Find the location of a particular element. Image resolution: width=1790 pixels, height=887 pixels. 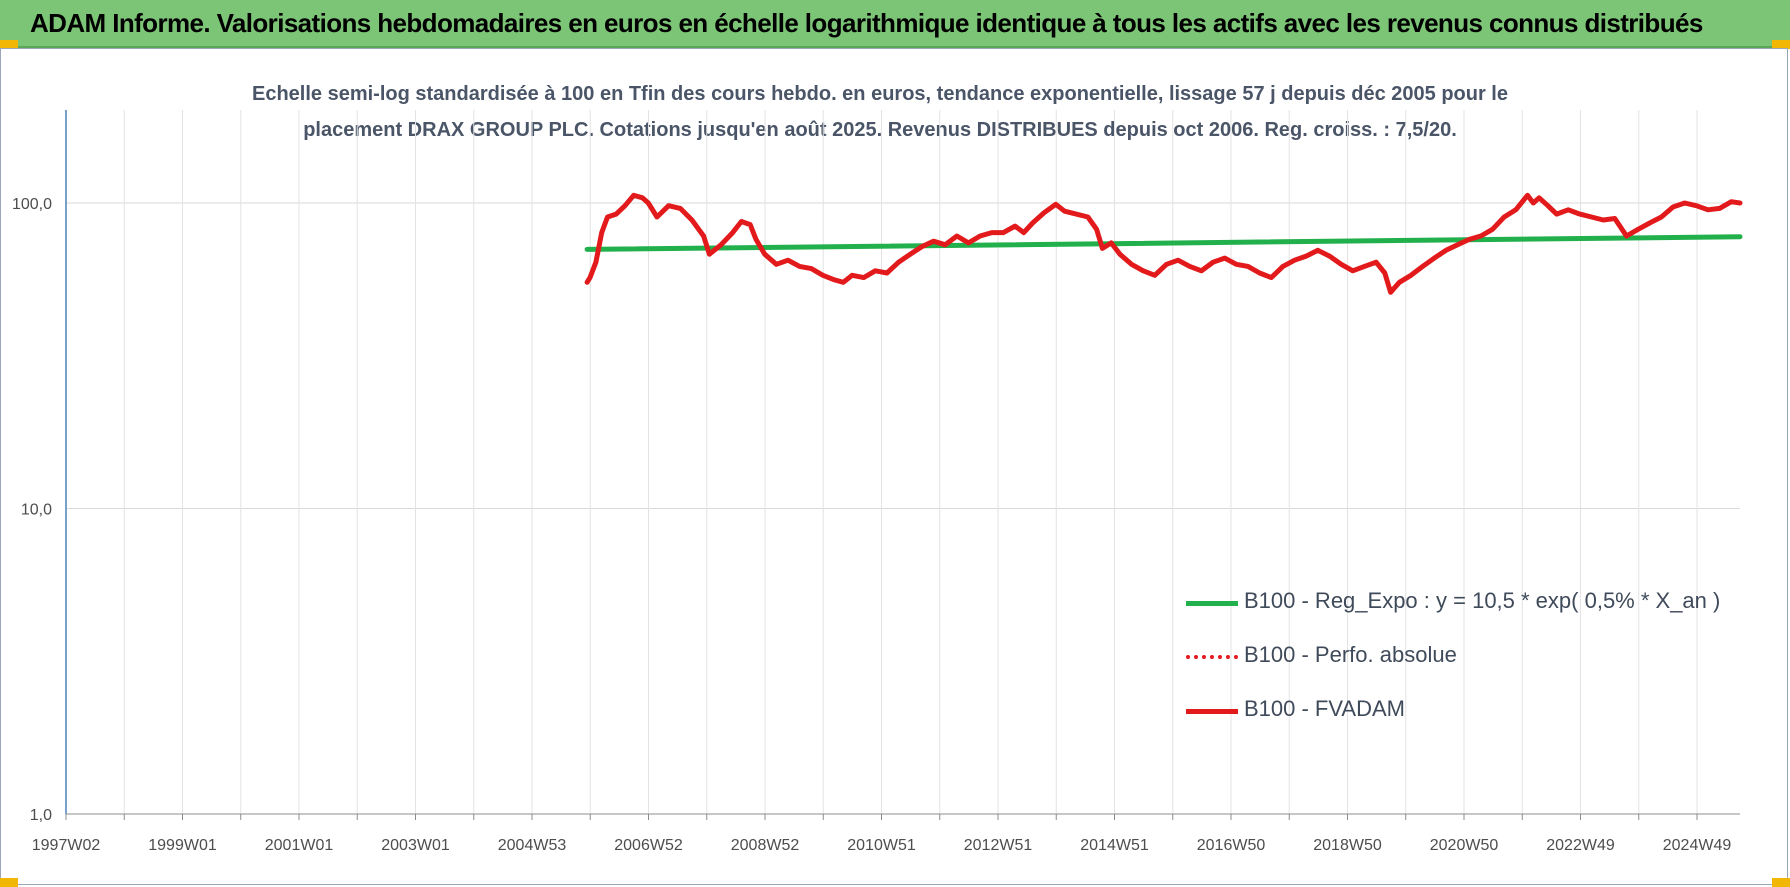

x-tick-label: 2003W01 is located at coordinates (415, 845).